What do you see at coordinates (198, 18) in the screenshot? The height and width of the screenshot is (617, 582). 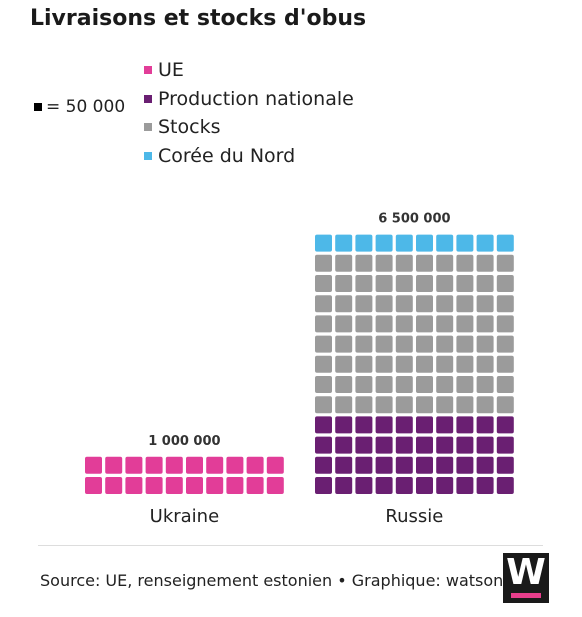 I see `chart-title: Livraisons et stocks d'obus` at bounding box center [198, 18].